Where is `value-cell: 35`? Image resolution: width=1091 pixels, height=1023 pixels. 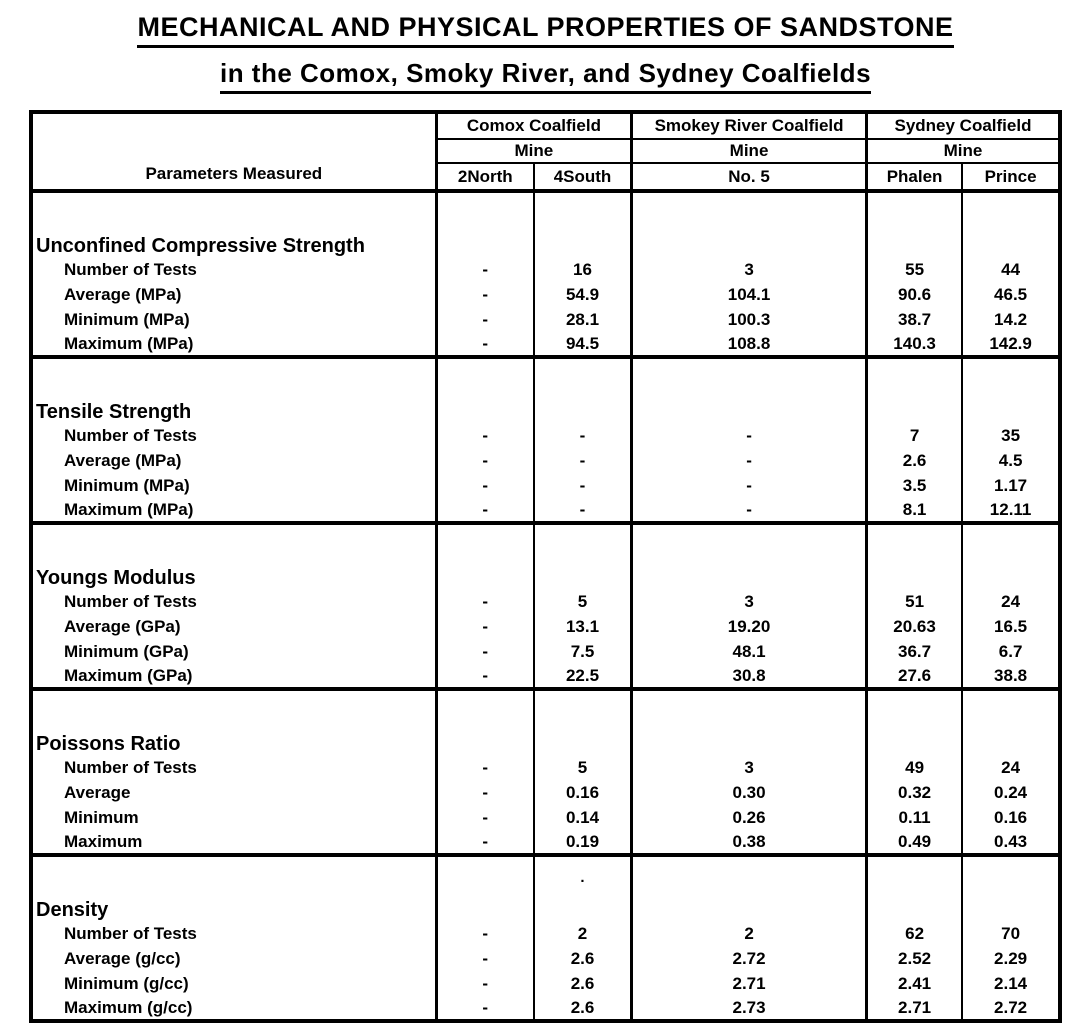 value-cell: 35 is located at coordinates (1010, 435).